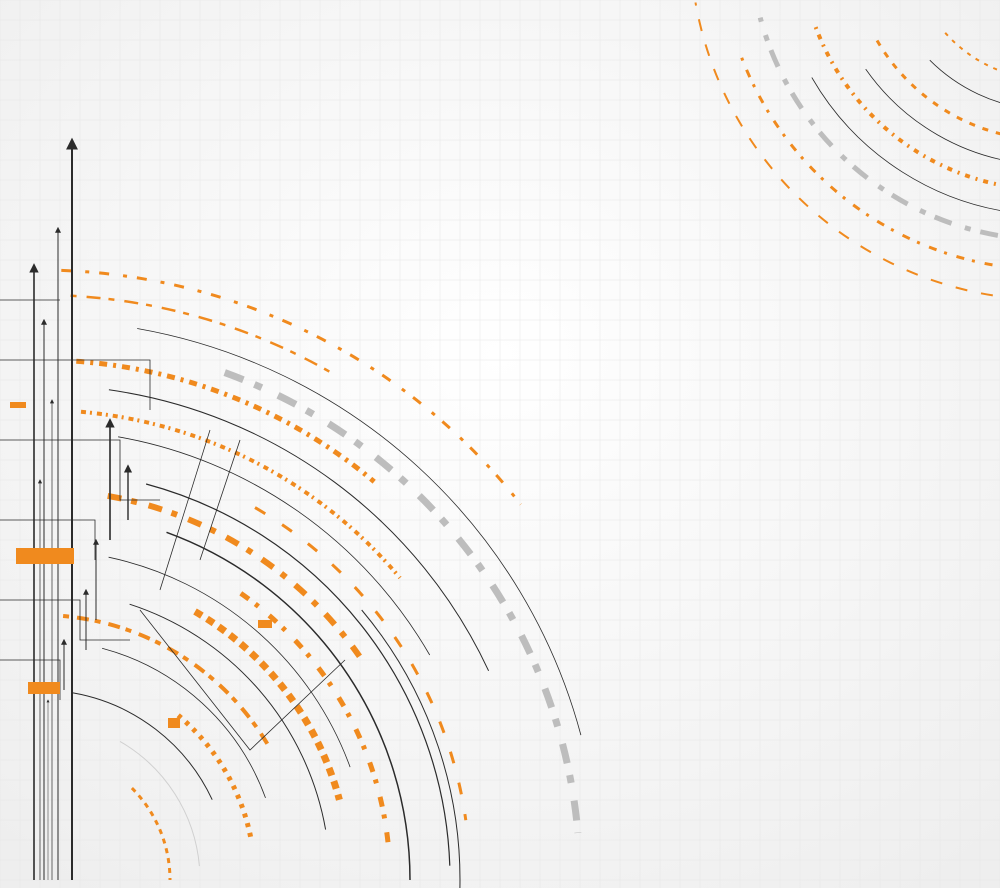 This screenshot has width=1000, height=888. I want to click on arc-arrow, so click(411, 748).